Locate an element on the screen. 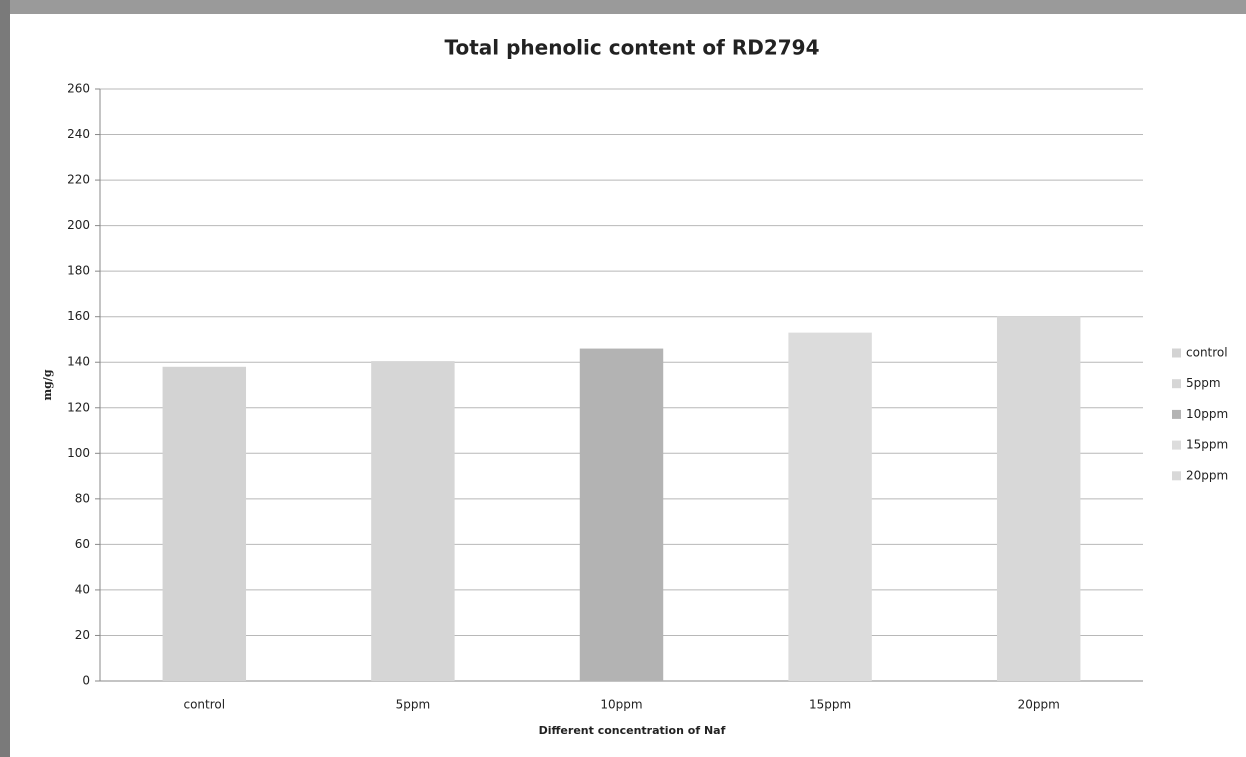 This screenshot has width=1246, height=757. y-tick-label: 140 is located at coordinates (78, 362).